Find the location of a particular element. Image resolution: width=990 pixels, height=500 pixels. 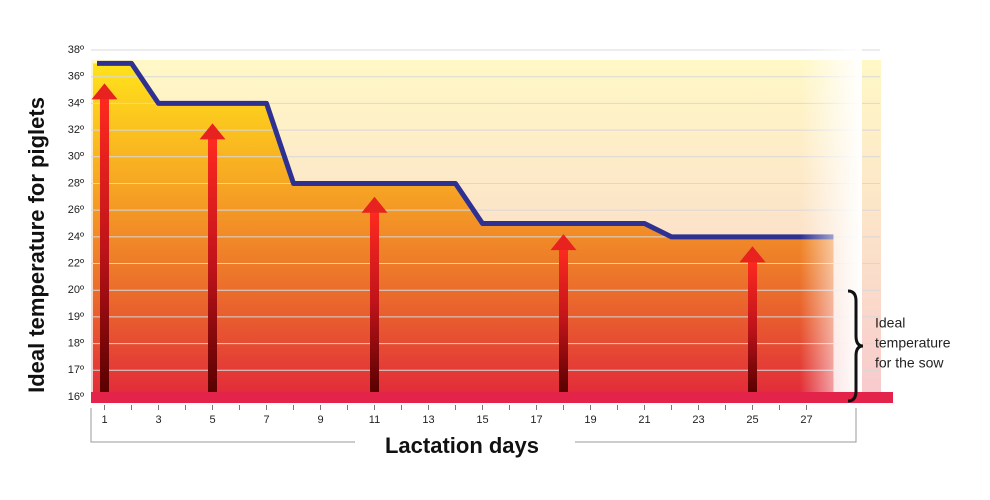

y-axis-label: Ideal temperature for piglets is located at coordinates (36, 245).